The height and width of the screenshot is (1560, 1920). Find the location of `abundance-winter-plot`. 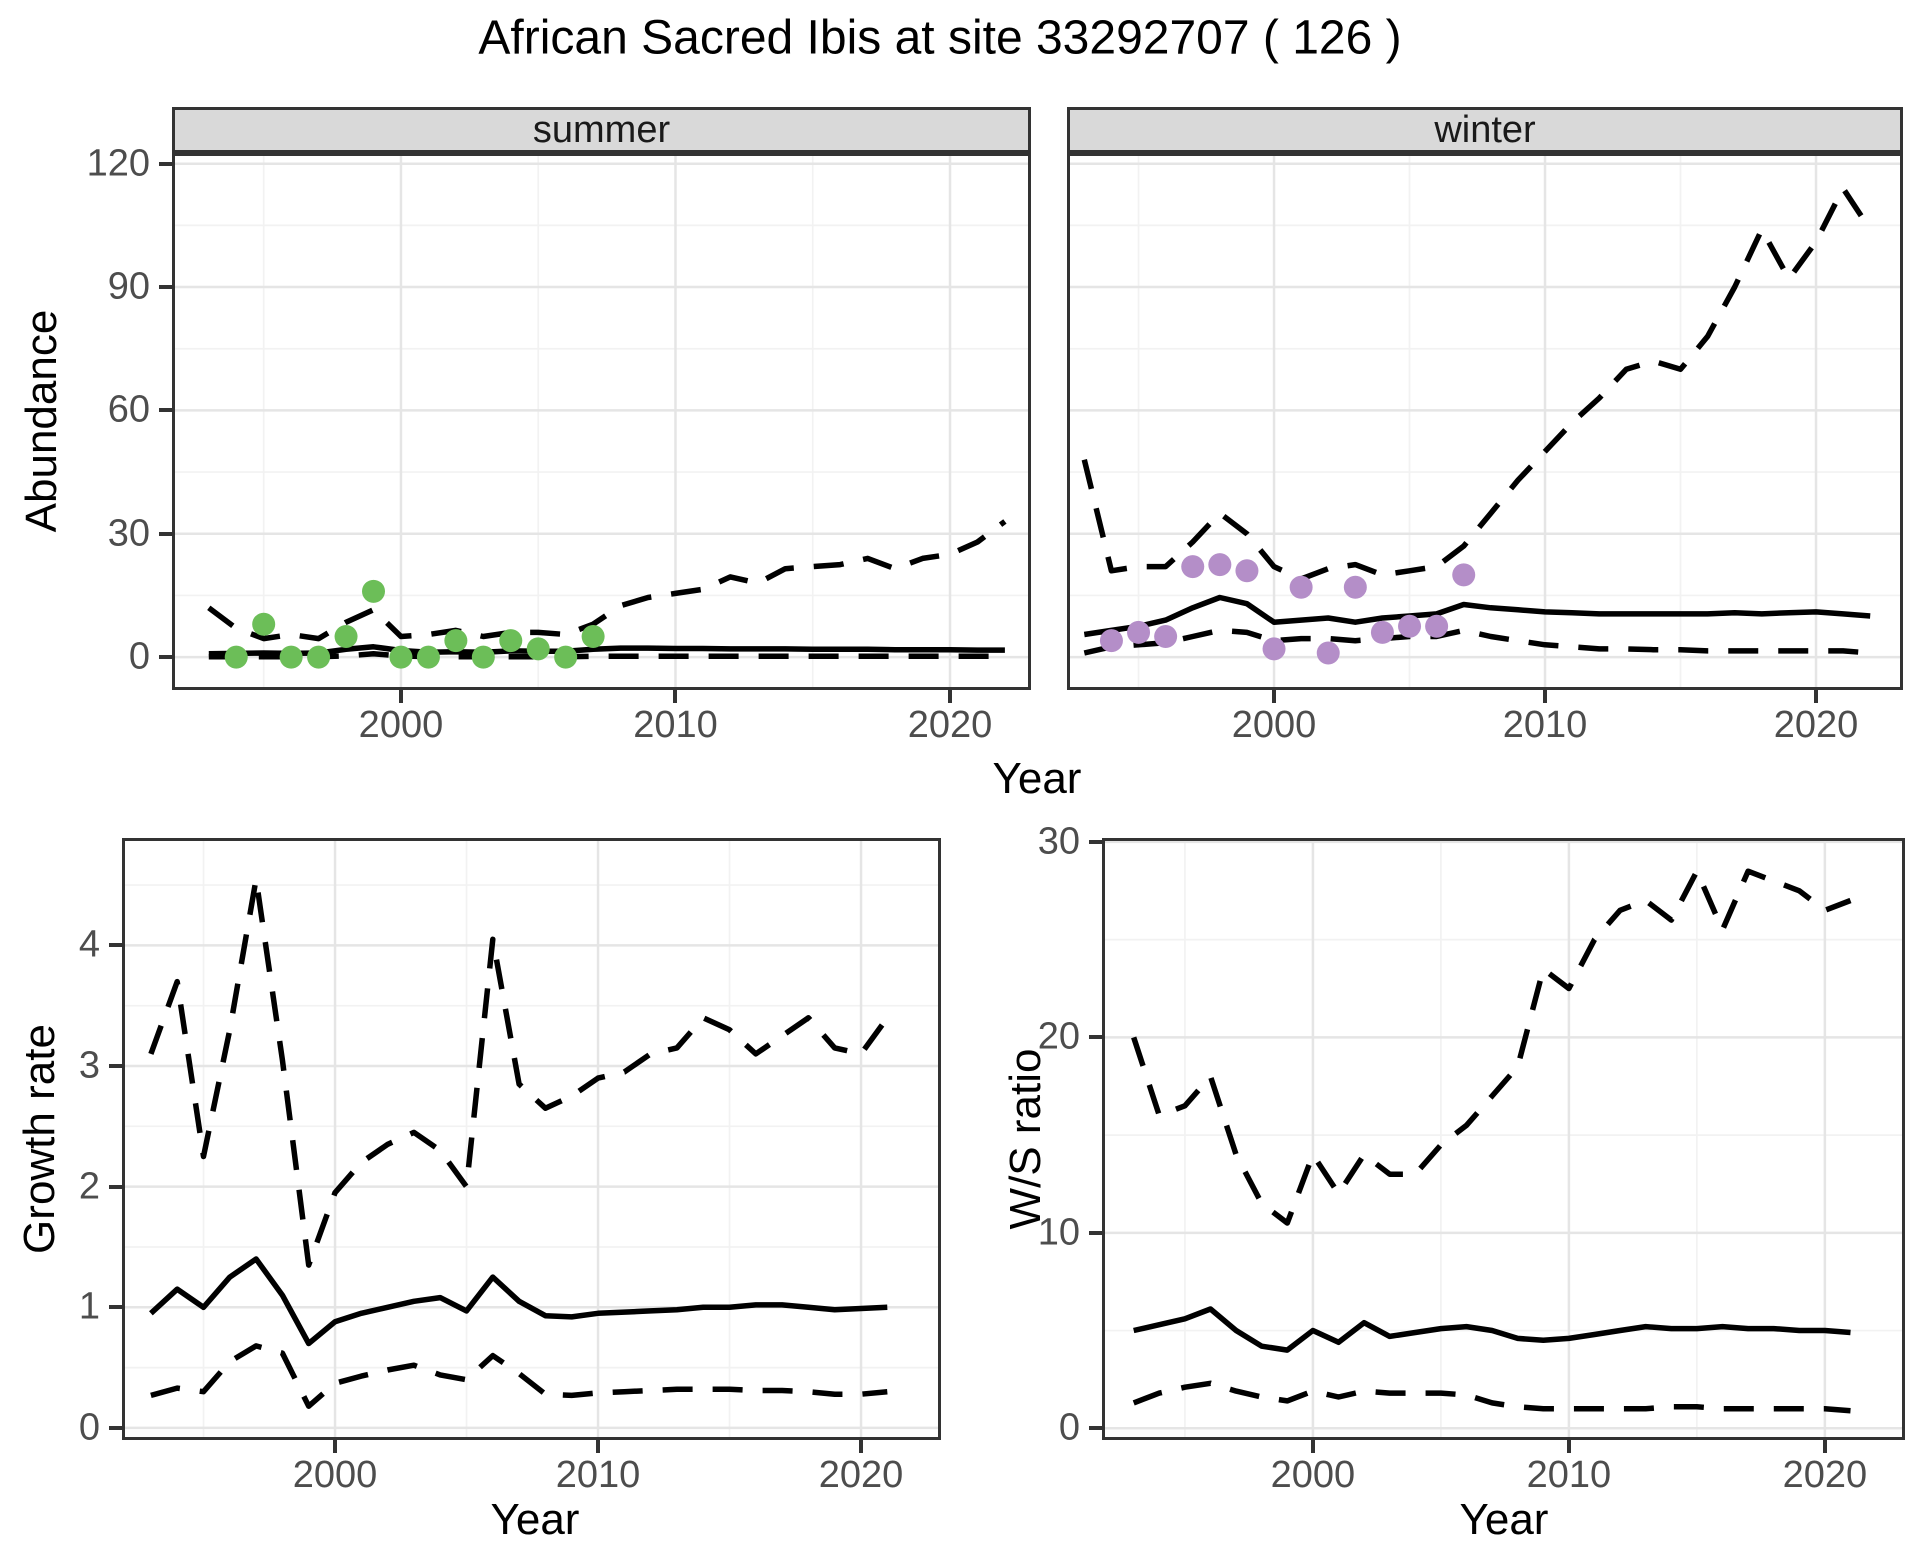

abundance-winter-plot is located at coordinates (1485, 421).